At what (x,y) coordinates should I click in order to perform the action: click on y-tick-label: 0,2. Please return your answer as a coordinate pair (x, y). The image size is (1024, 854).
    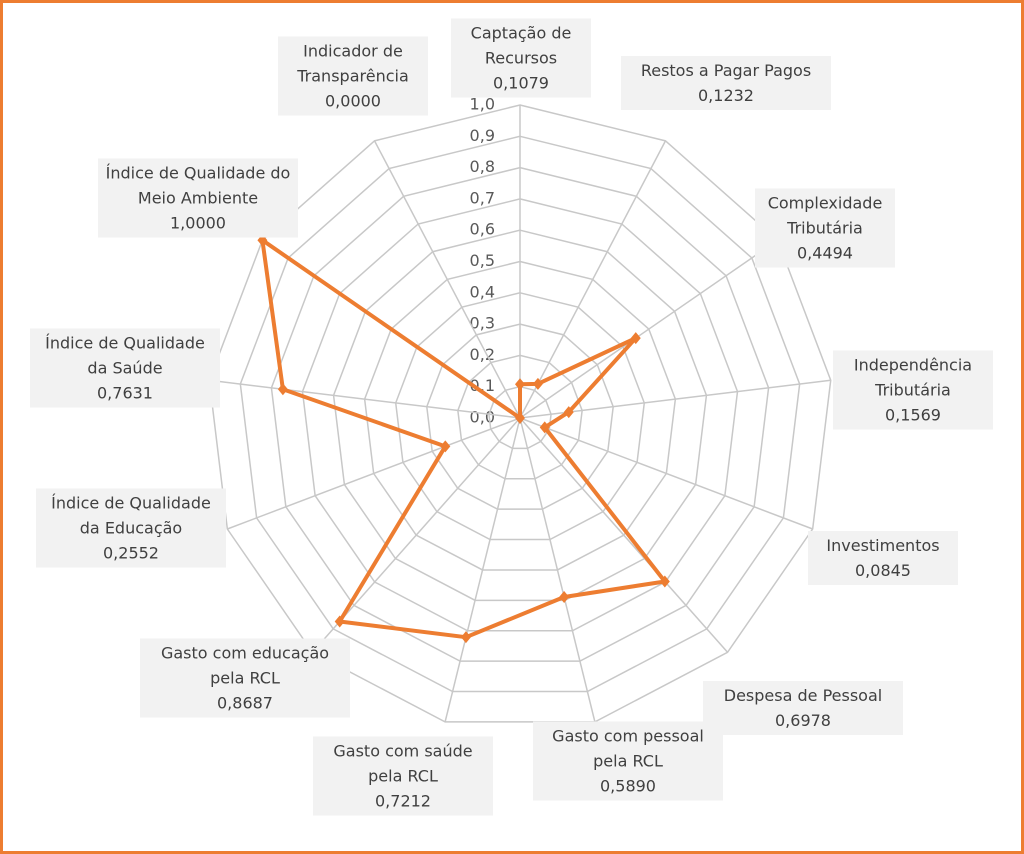
    Looking at the image, I should click on (482, 354).